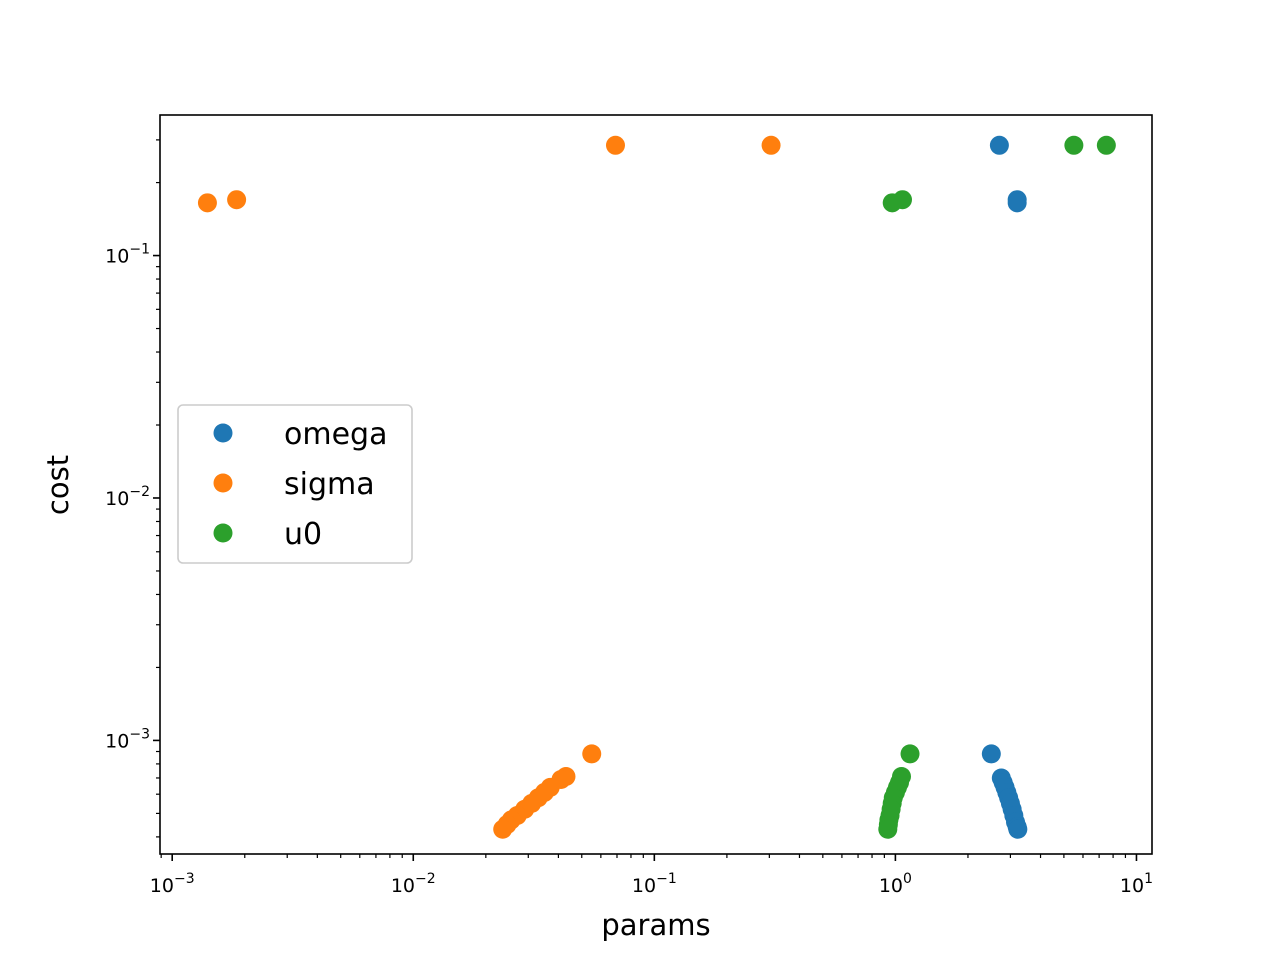 The width and height of the screenshot is (1280, 960). Describe the element at coordinates (654, 884) in the screenshot. I see `x-tick-label: 10⁻¹` at that location.